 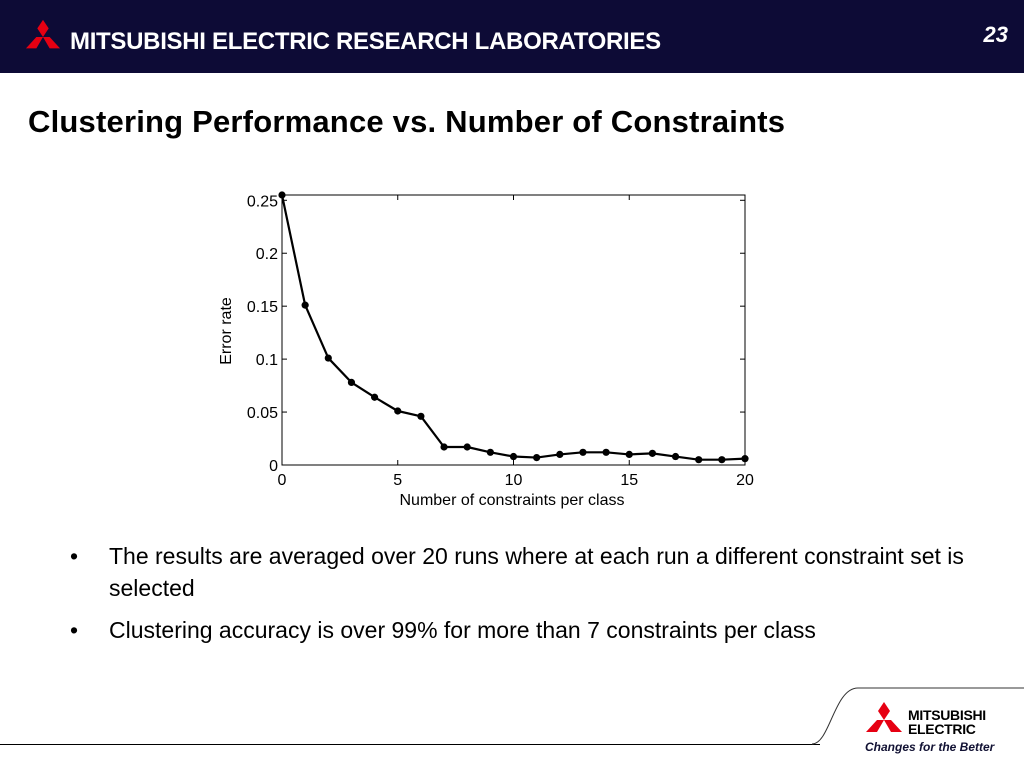 What do you see at coordinates (512, 500) in the screenshot?
I see `x-axis-label: Number of constraints per class` at bounding box center [512, 500].